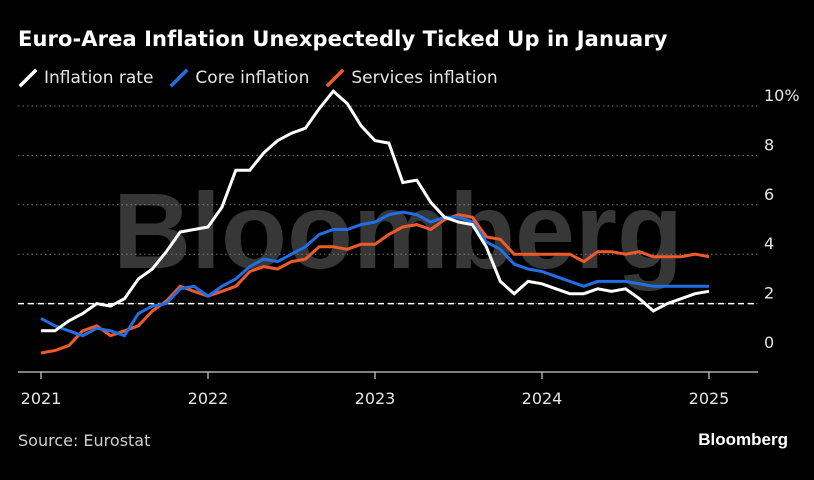 The image size is (814, 480). I want to click on x-tick-label-2023: 2023, so click(375, 398).